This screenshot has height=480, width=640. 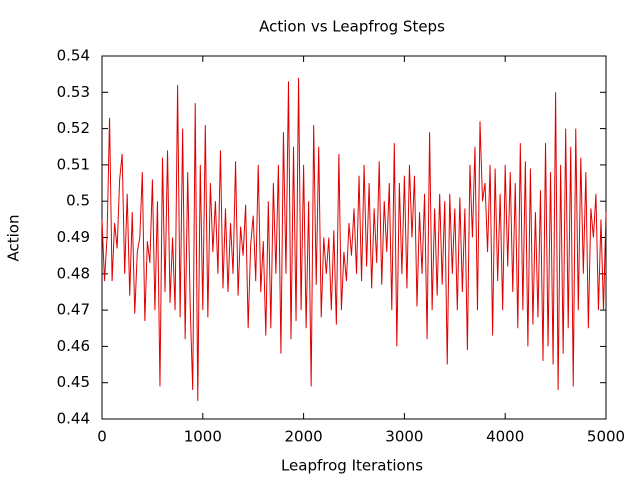 I want to click on y-tick-label: 0.48, so click(x=73, y=273).